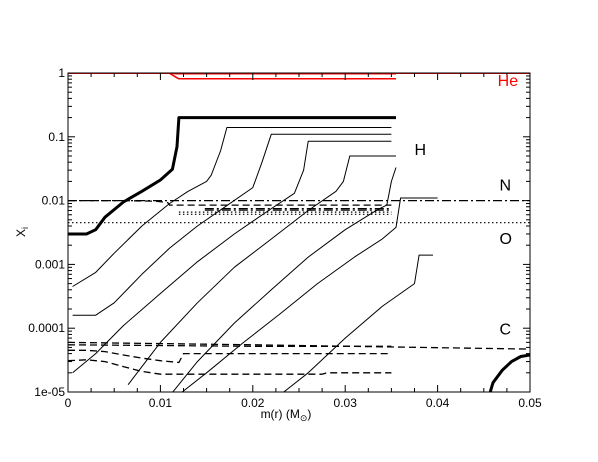 The image size is (598, 462). Describe the element at coordinates (49, 392) in the screenshot. I see `y-tick-label: 1e-05` at that location.